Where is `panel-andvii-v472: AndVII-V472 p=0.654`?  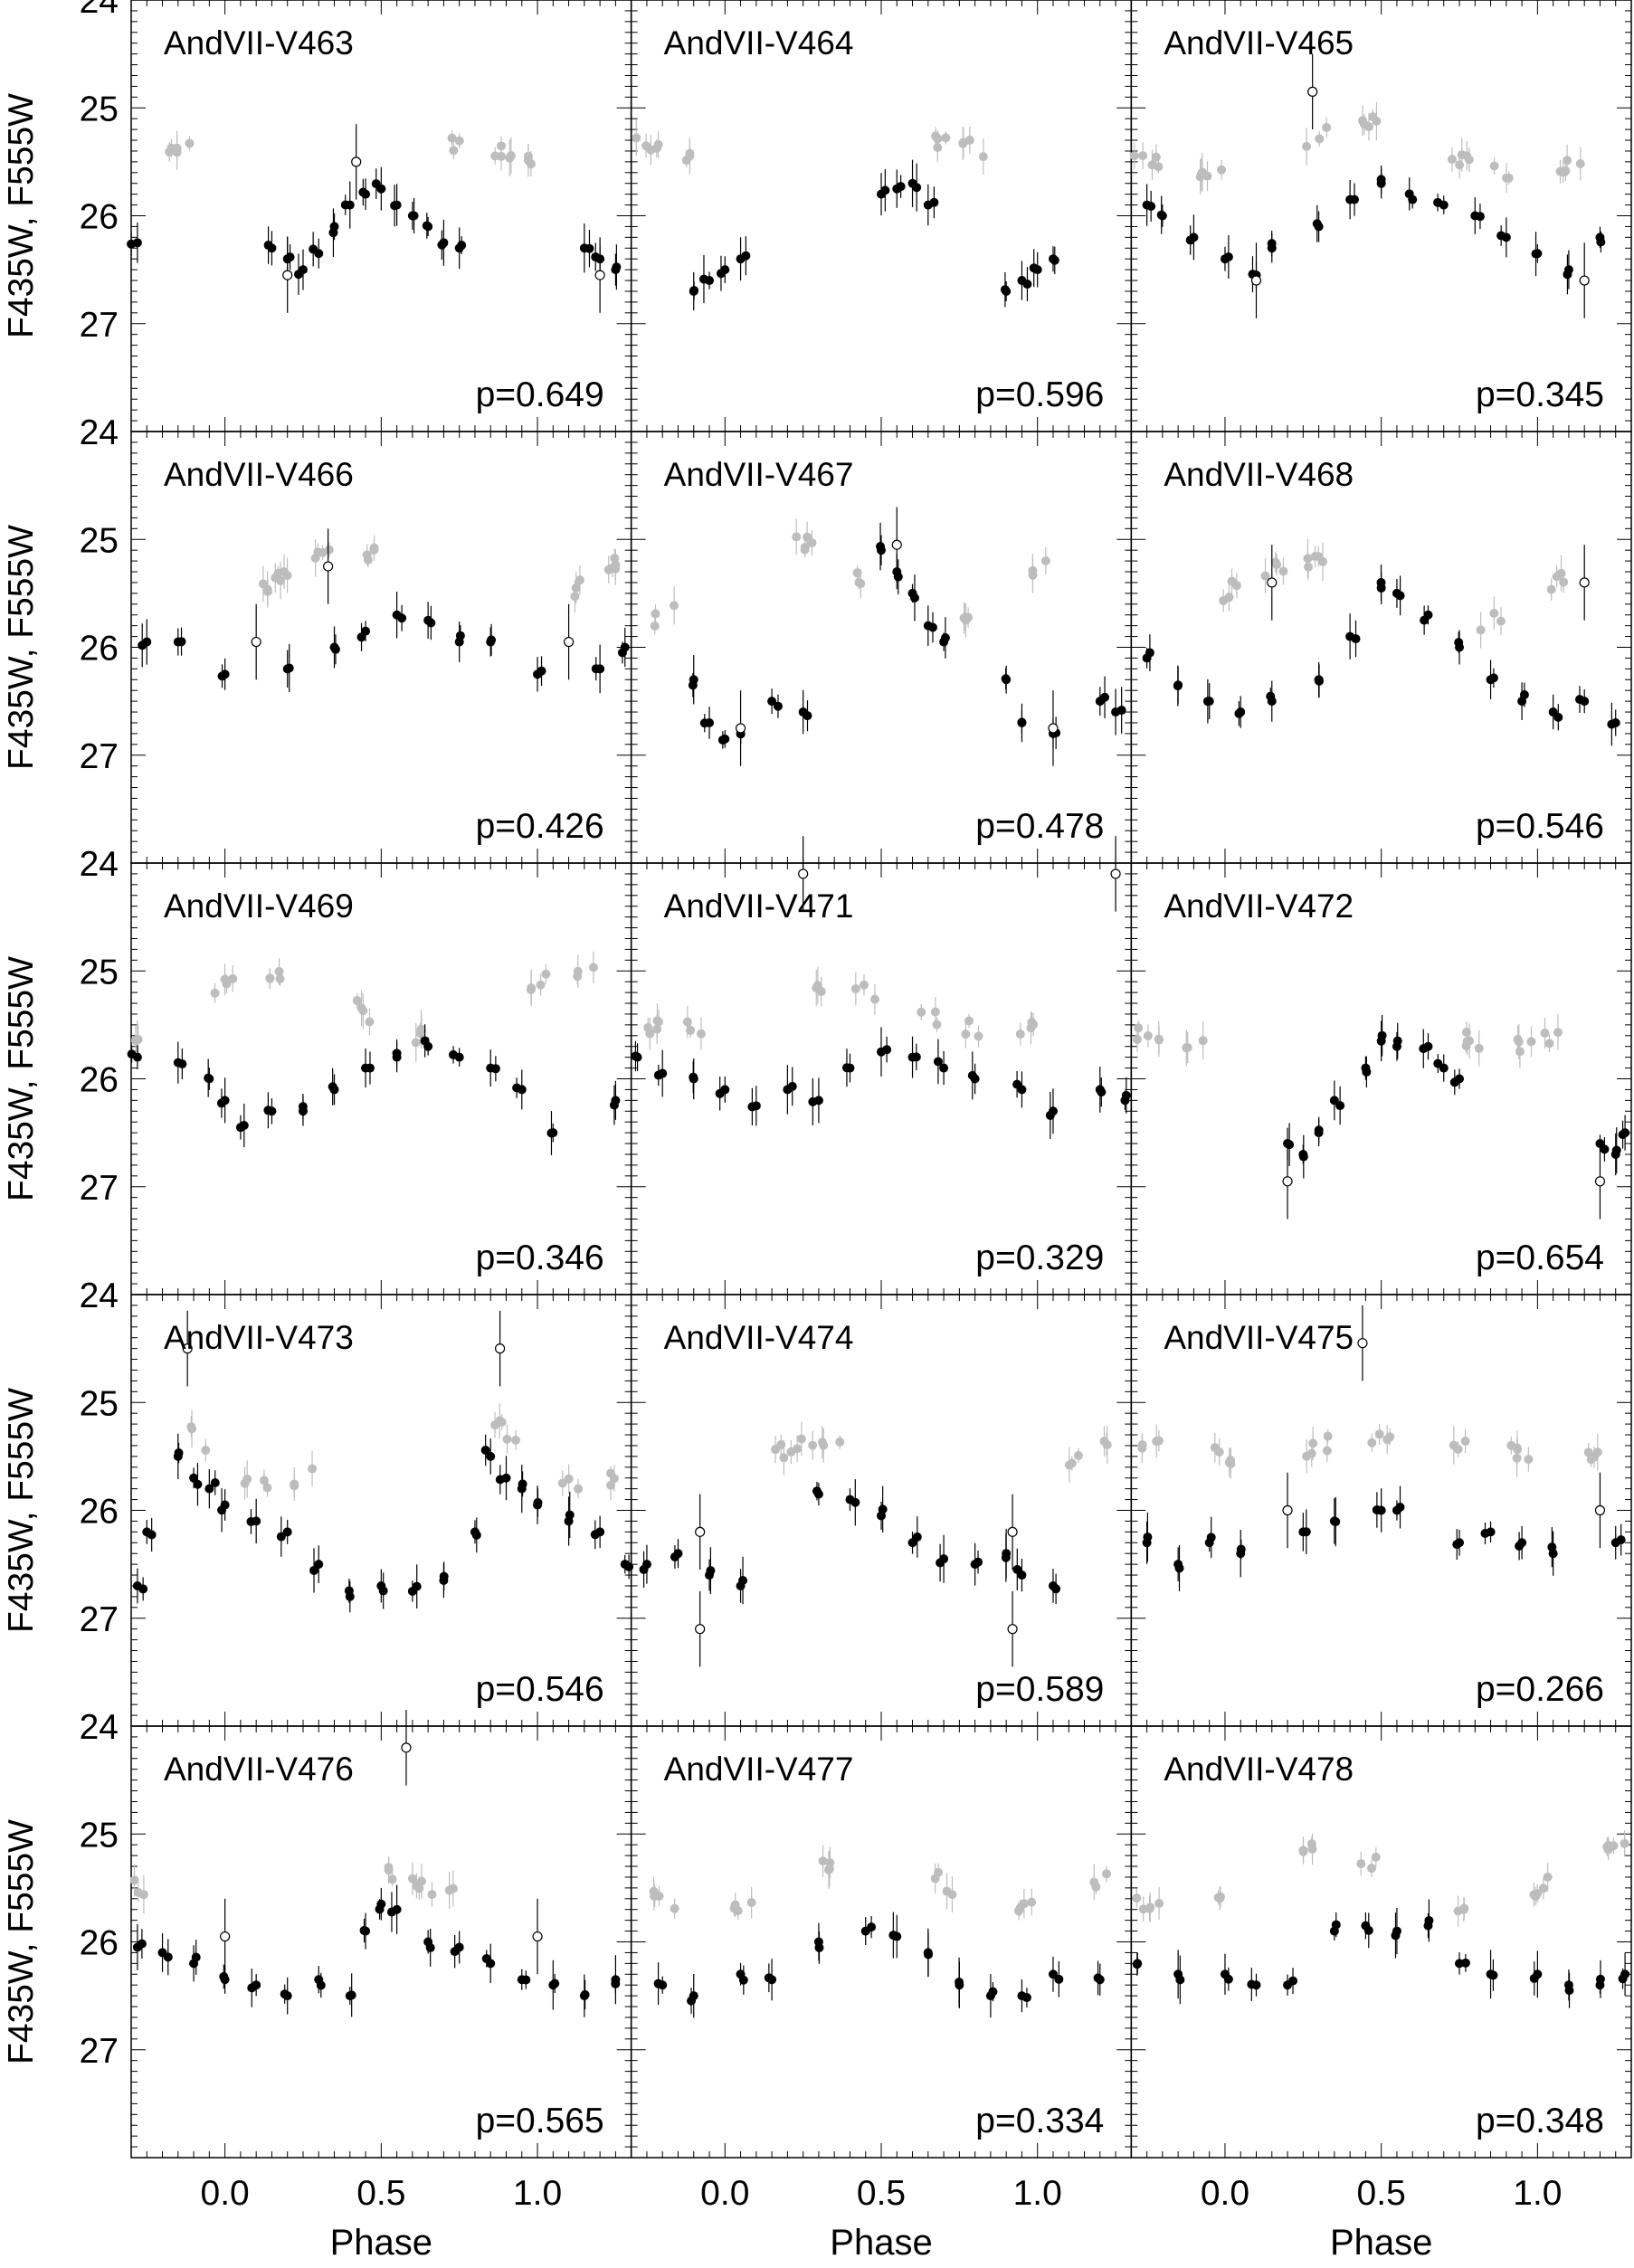
panel-andvii-v472: AndVII-V472 p=0.654 is located at coordinates (1381, 1078).